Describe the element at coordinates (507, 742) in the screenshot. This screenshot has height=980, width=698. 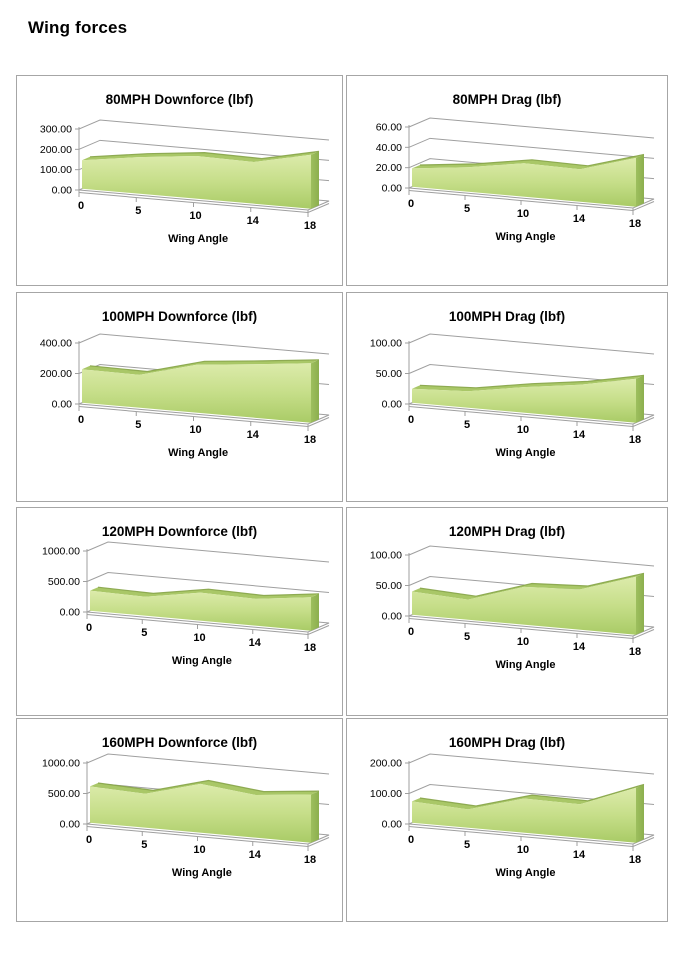
I see `chart-title: 160MPH Drag (lbf)` at that location.